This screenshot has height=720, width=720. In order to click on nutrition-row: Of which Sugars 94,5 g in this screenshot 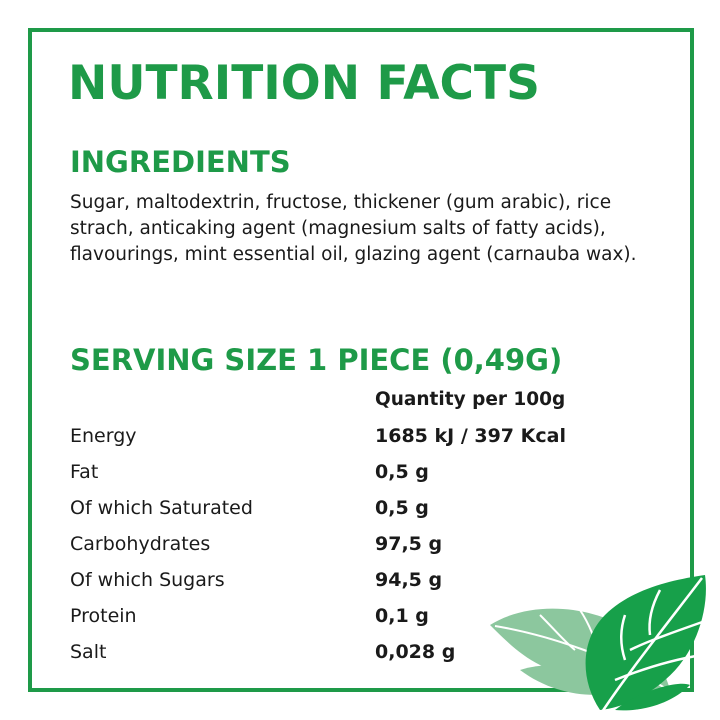, I will do `click(256, 580)`.